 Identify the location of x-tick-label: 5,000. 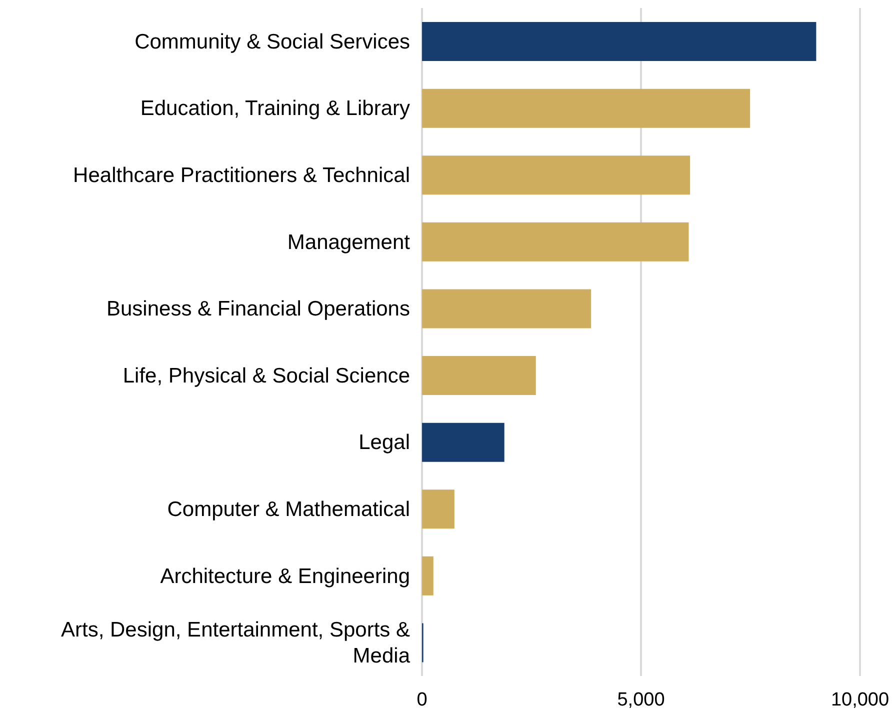
(641, 699).